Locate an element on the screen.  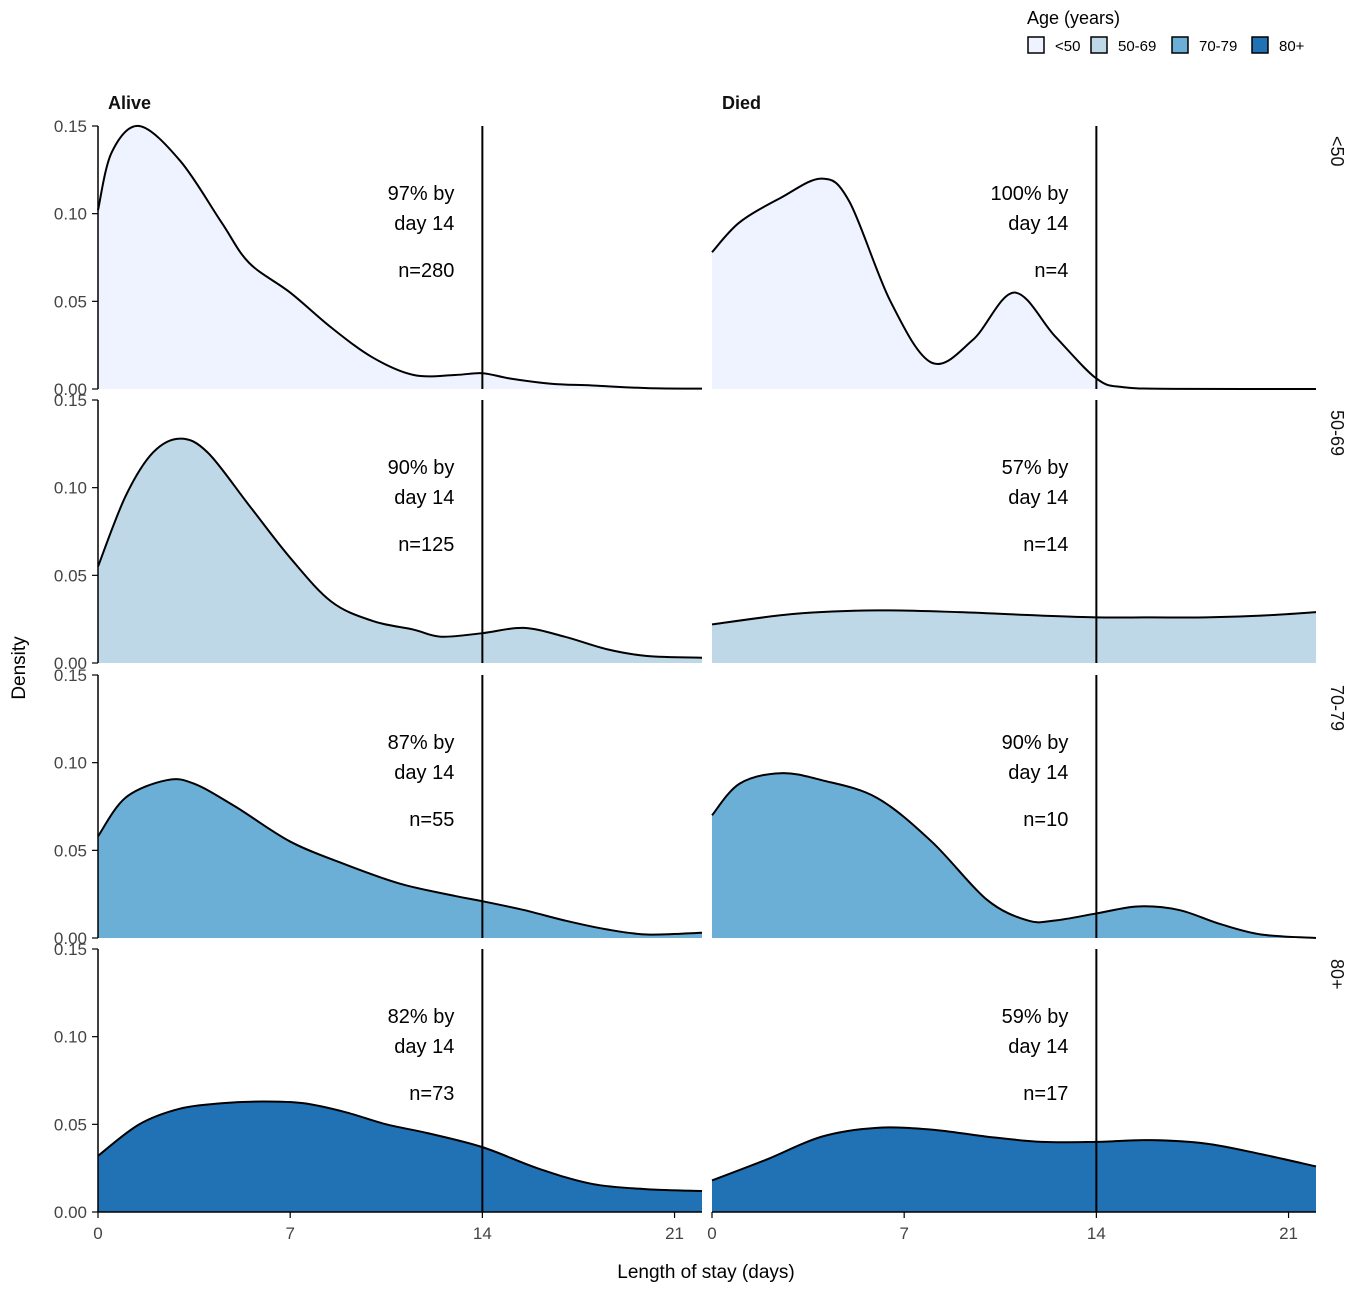
row-strip-label: 80+ is located at coordinates (1337, 974).